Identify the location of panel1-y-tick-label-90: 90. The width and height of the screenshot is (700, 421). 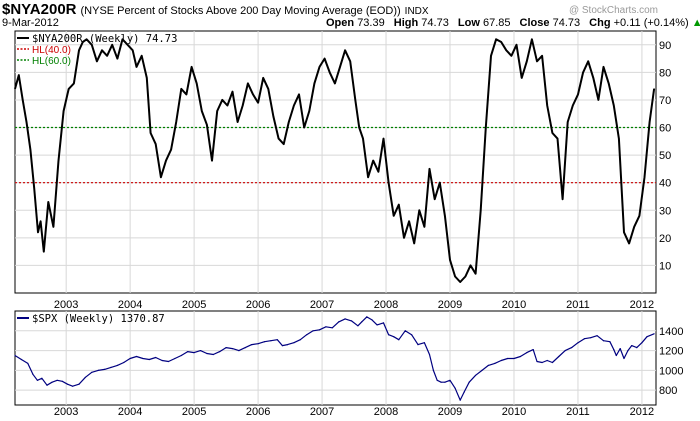
(665, 46).